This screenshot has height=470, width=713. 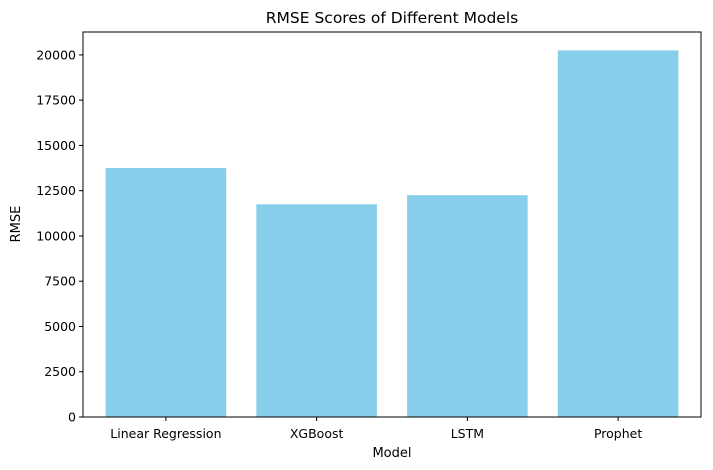 What do you see at coordinates (165, 433) in the screenshot?
I see `x-tick-label: Linear Regression` at bounding box center [165, 433].